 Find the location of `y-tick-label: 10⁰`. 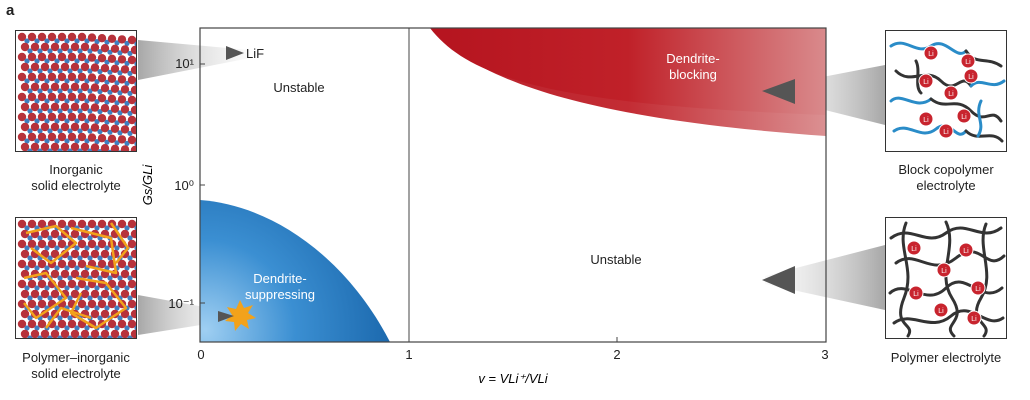

y-tick-label: 10⁰ is located at coordinates (184, 185).